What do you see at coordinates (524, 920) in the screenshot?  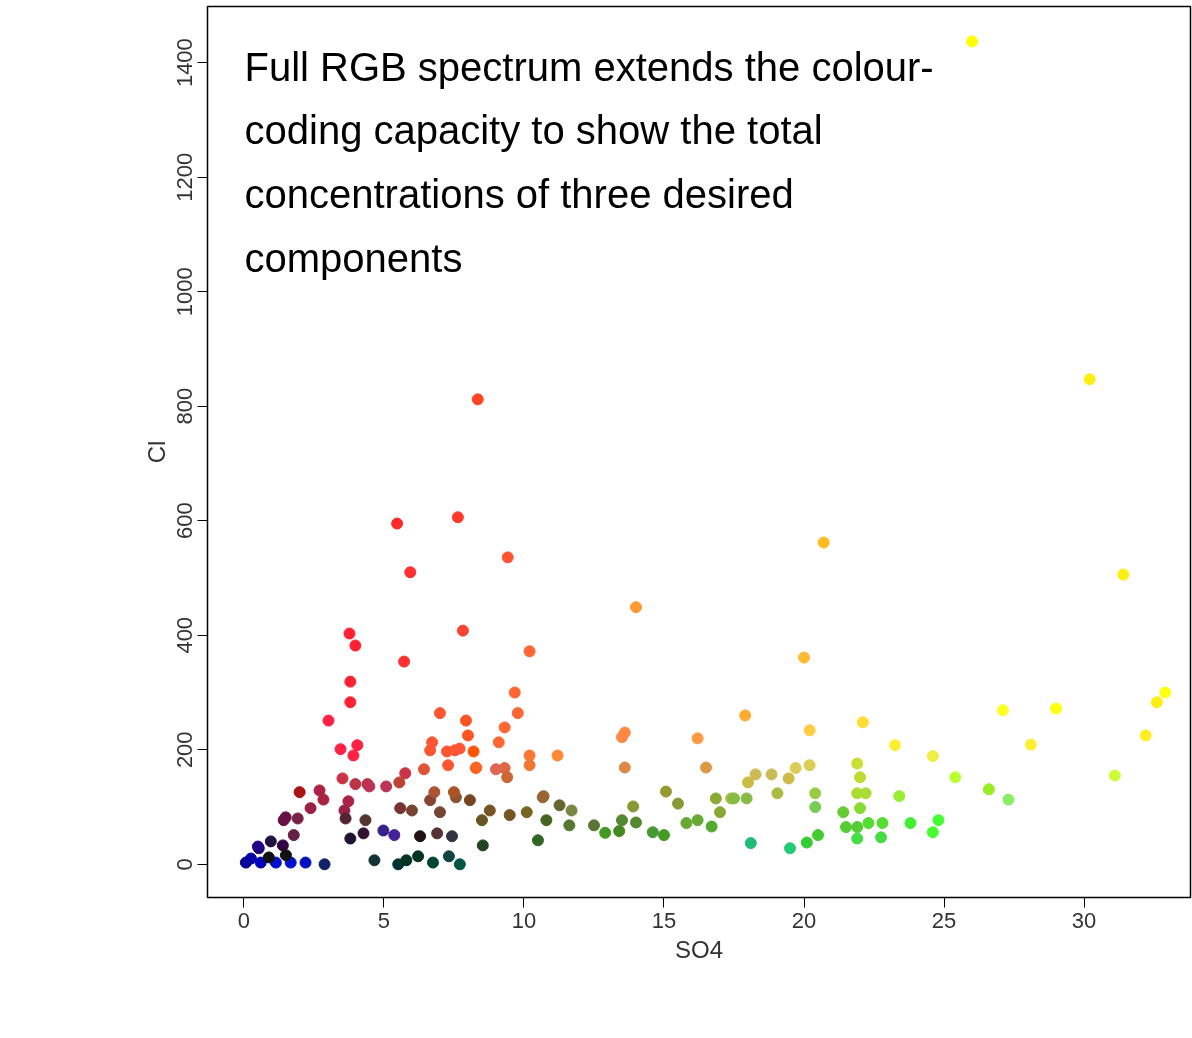 I see `x-tick-label: 10` at bounding box center [524, 920].